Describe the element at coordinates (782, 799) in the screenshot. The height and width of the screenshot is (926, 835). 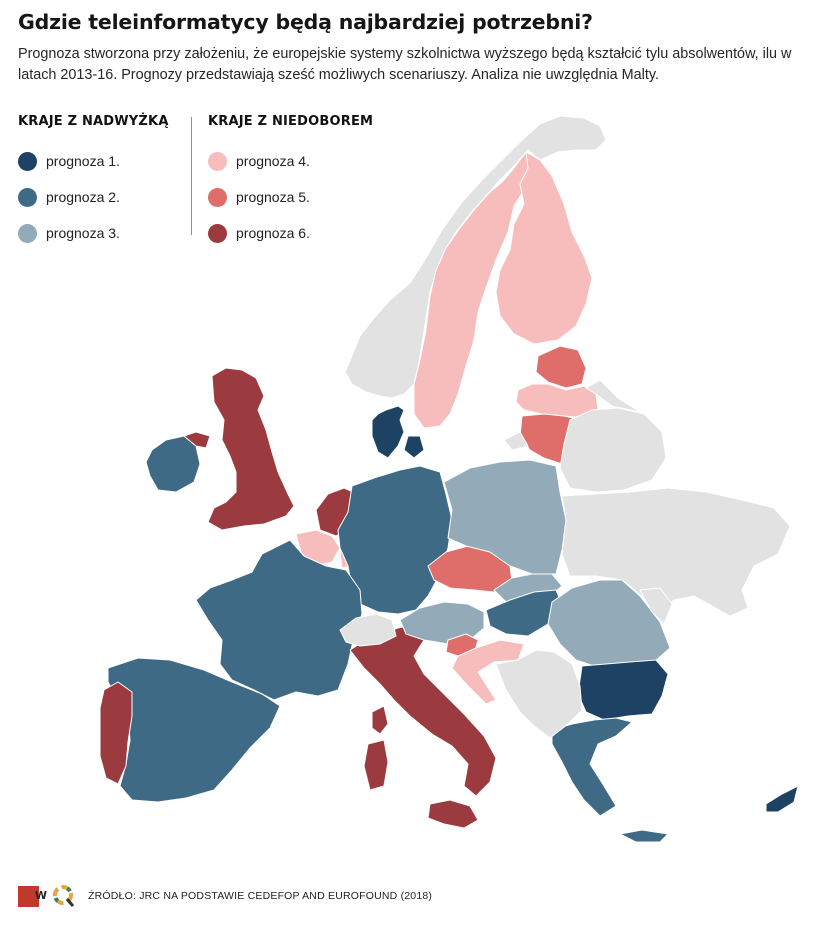
I see `country-cyprus` at that location.